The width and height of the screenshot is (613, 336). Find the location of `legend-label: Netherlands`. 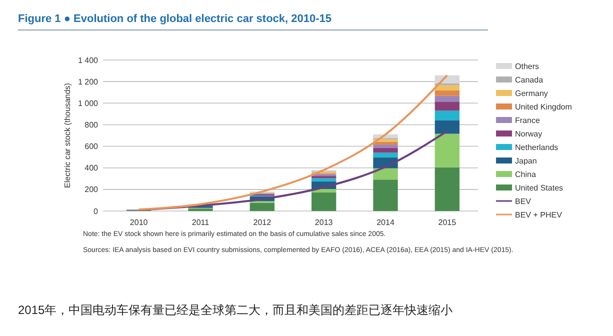

legend-label: Netherlands is located at coordinates (536, 147).